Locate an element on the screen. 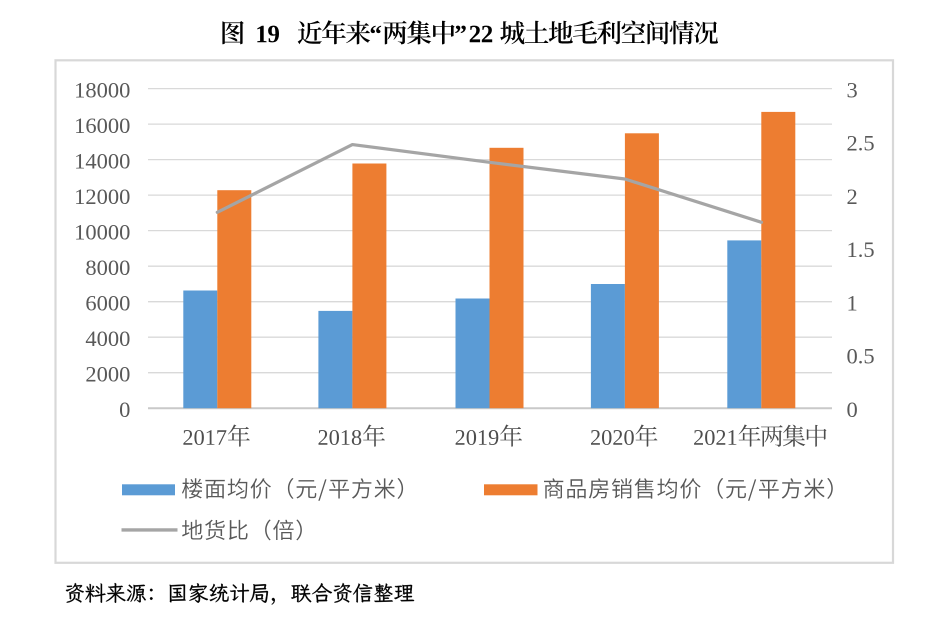  svg-text: 16000 is located at coordinates (102, 125).